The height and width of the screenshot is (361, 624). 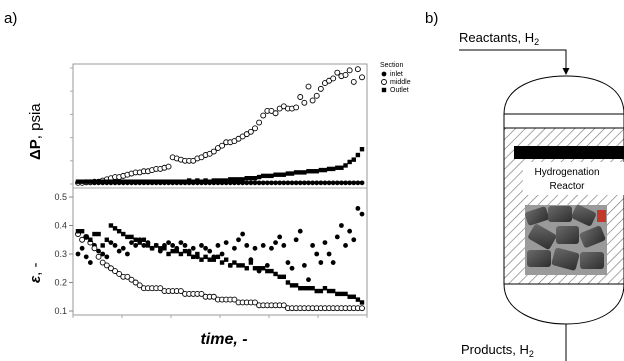 What do you see at coordinates (384, 74) in the screenshot?
I see `legend-marker-inlet` at bounding box center [384, 74].